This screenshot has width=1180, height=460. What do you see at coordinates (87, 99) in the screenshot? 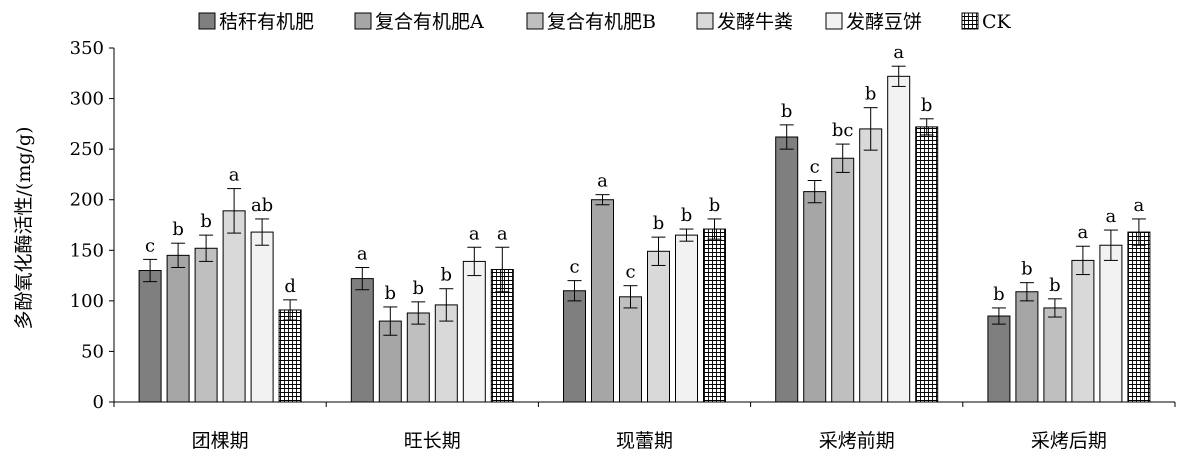
I see `y-tick-label: 300` at bounding box center [87, 99].